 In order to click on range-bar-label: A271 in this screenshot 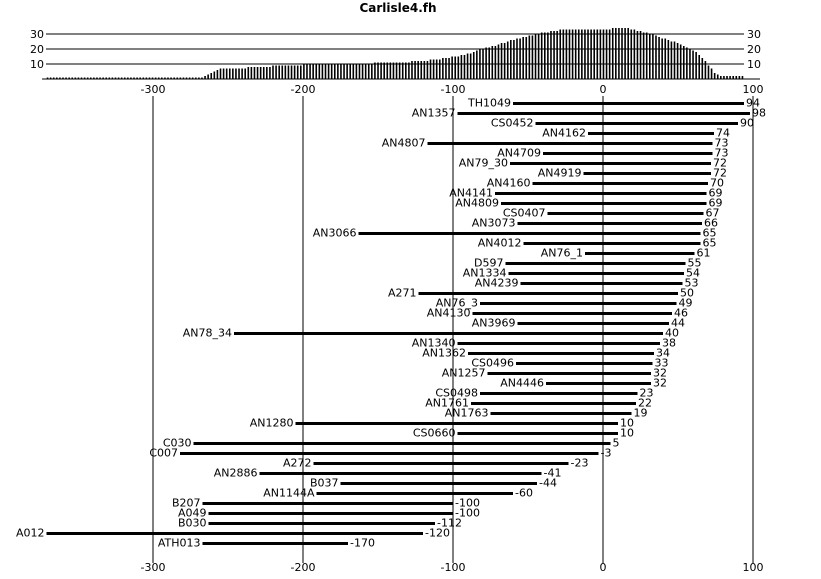, I will do `click(402, 293)`.